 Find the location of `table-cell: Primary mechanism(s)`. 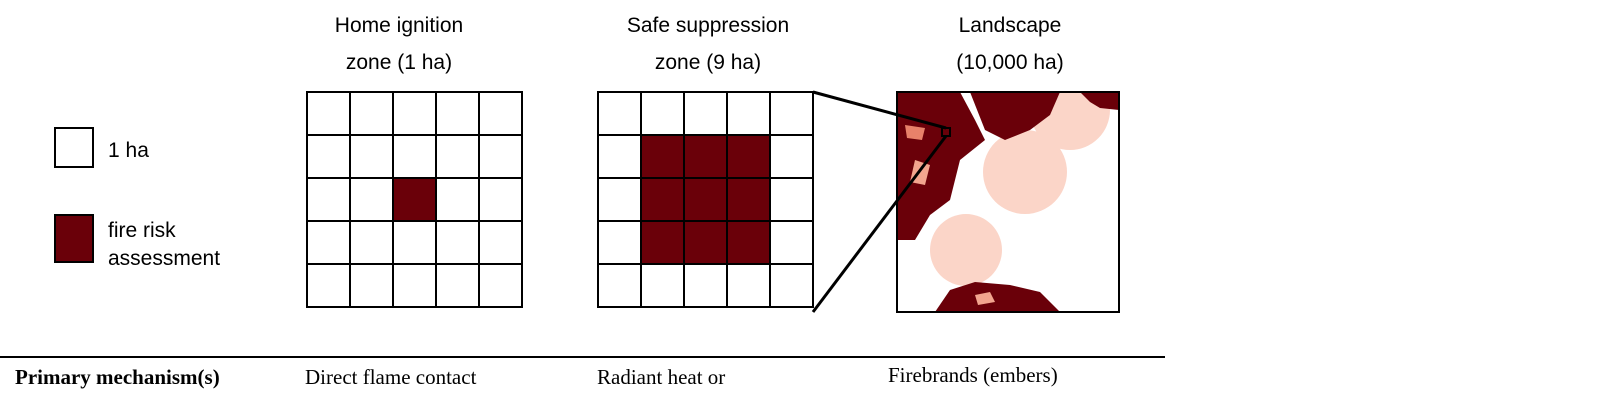

table-cell: Primary mechanism(s) is located at coordinates (117, 377).